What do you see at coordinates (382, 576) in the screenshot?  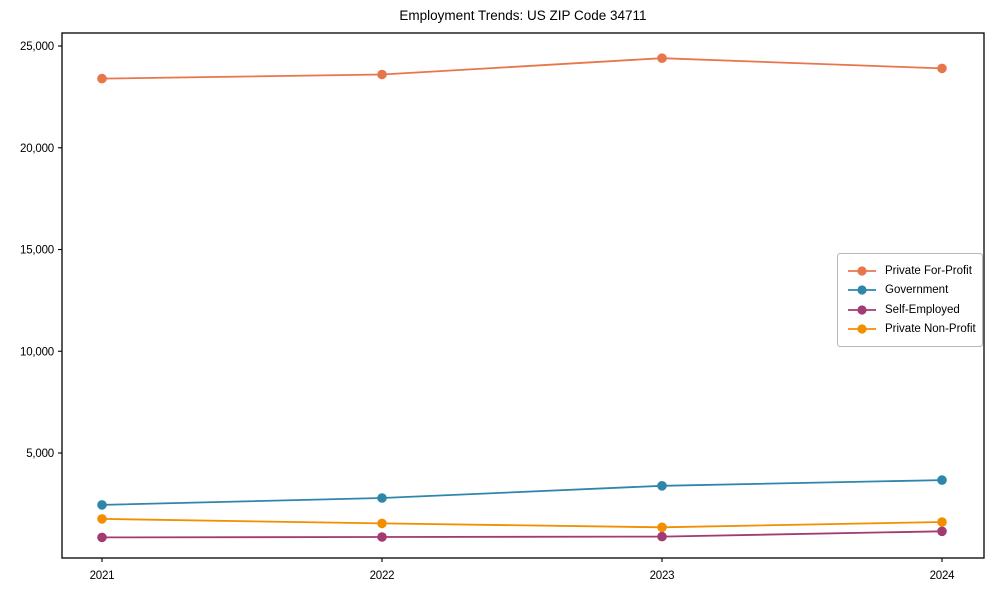 I see `x-tick-label: 2022` at bounding box center [382, 576].